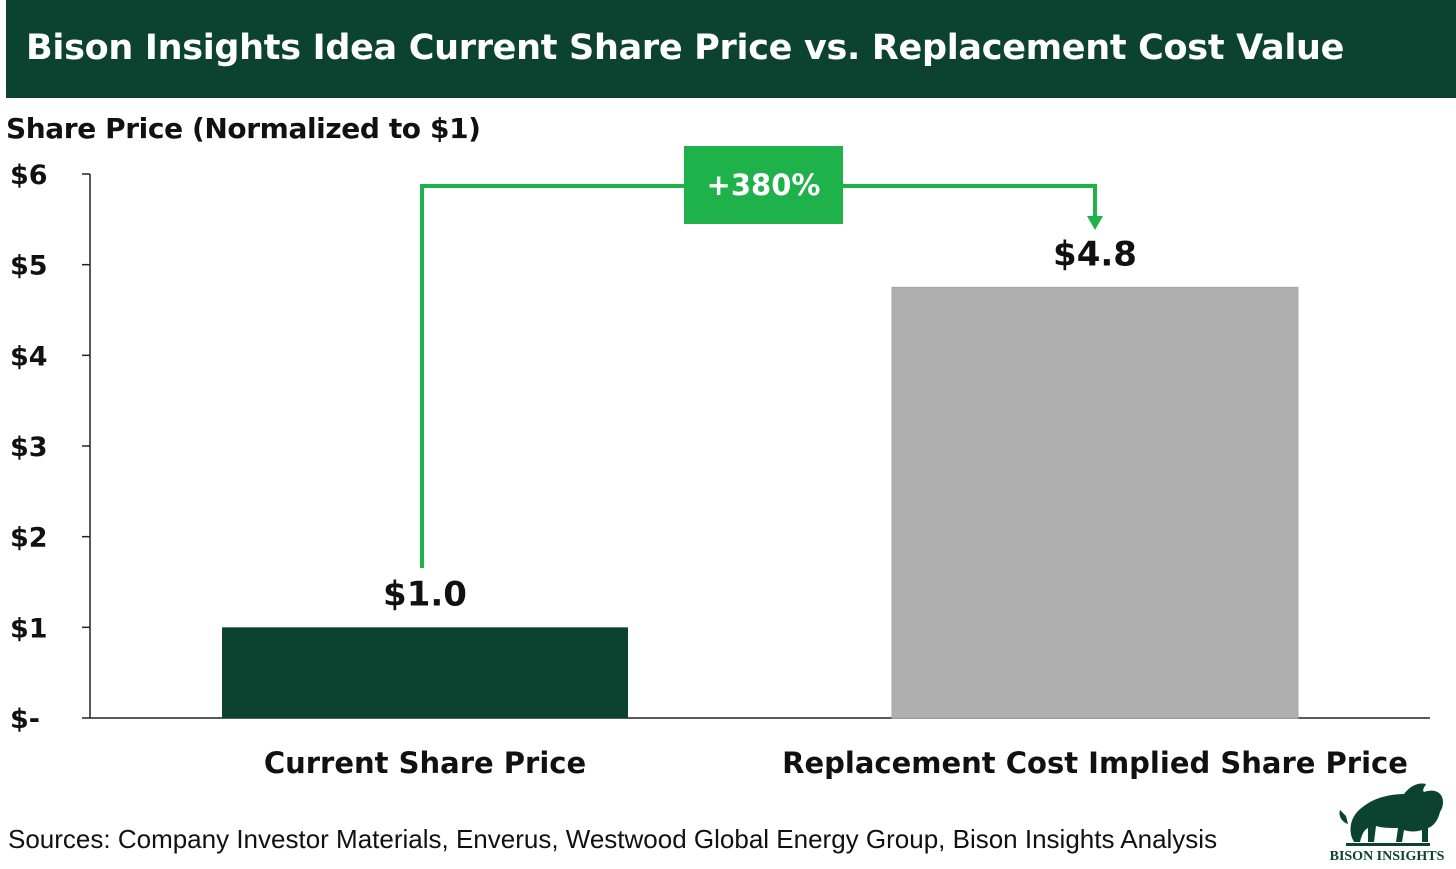  I want to click on y-tick-label: $-, so click(25, 719).